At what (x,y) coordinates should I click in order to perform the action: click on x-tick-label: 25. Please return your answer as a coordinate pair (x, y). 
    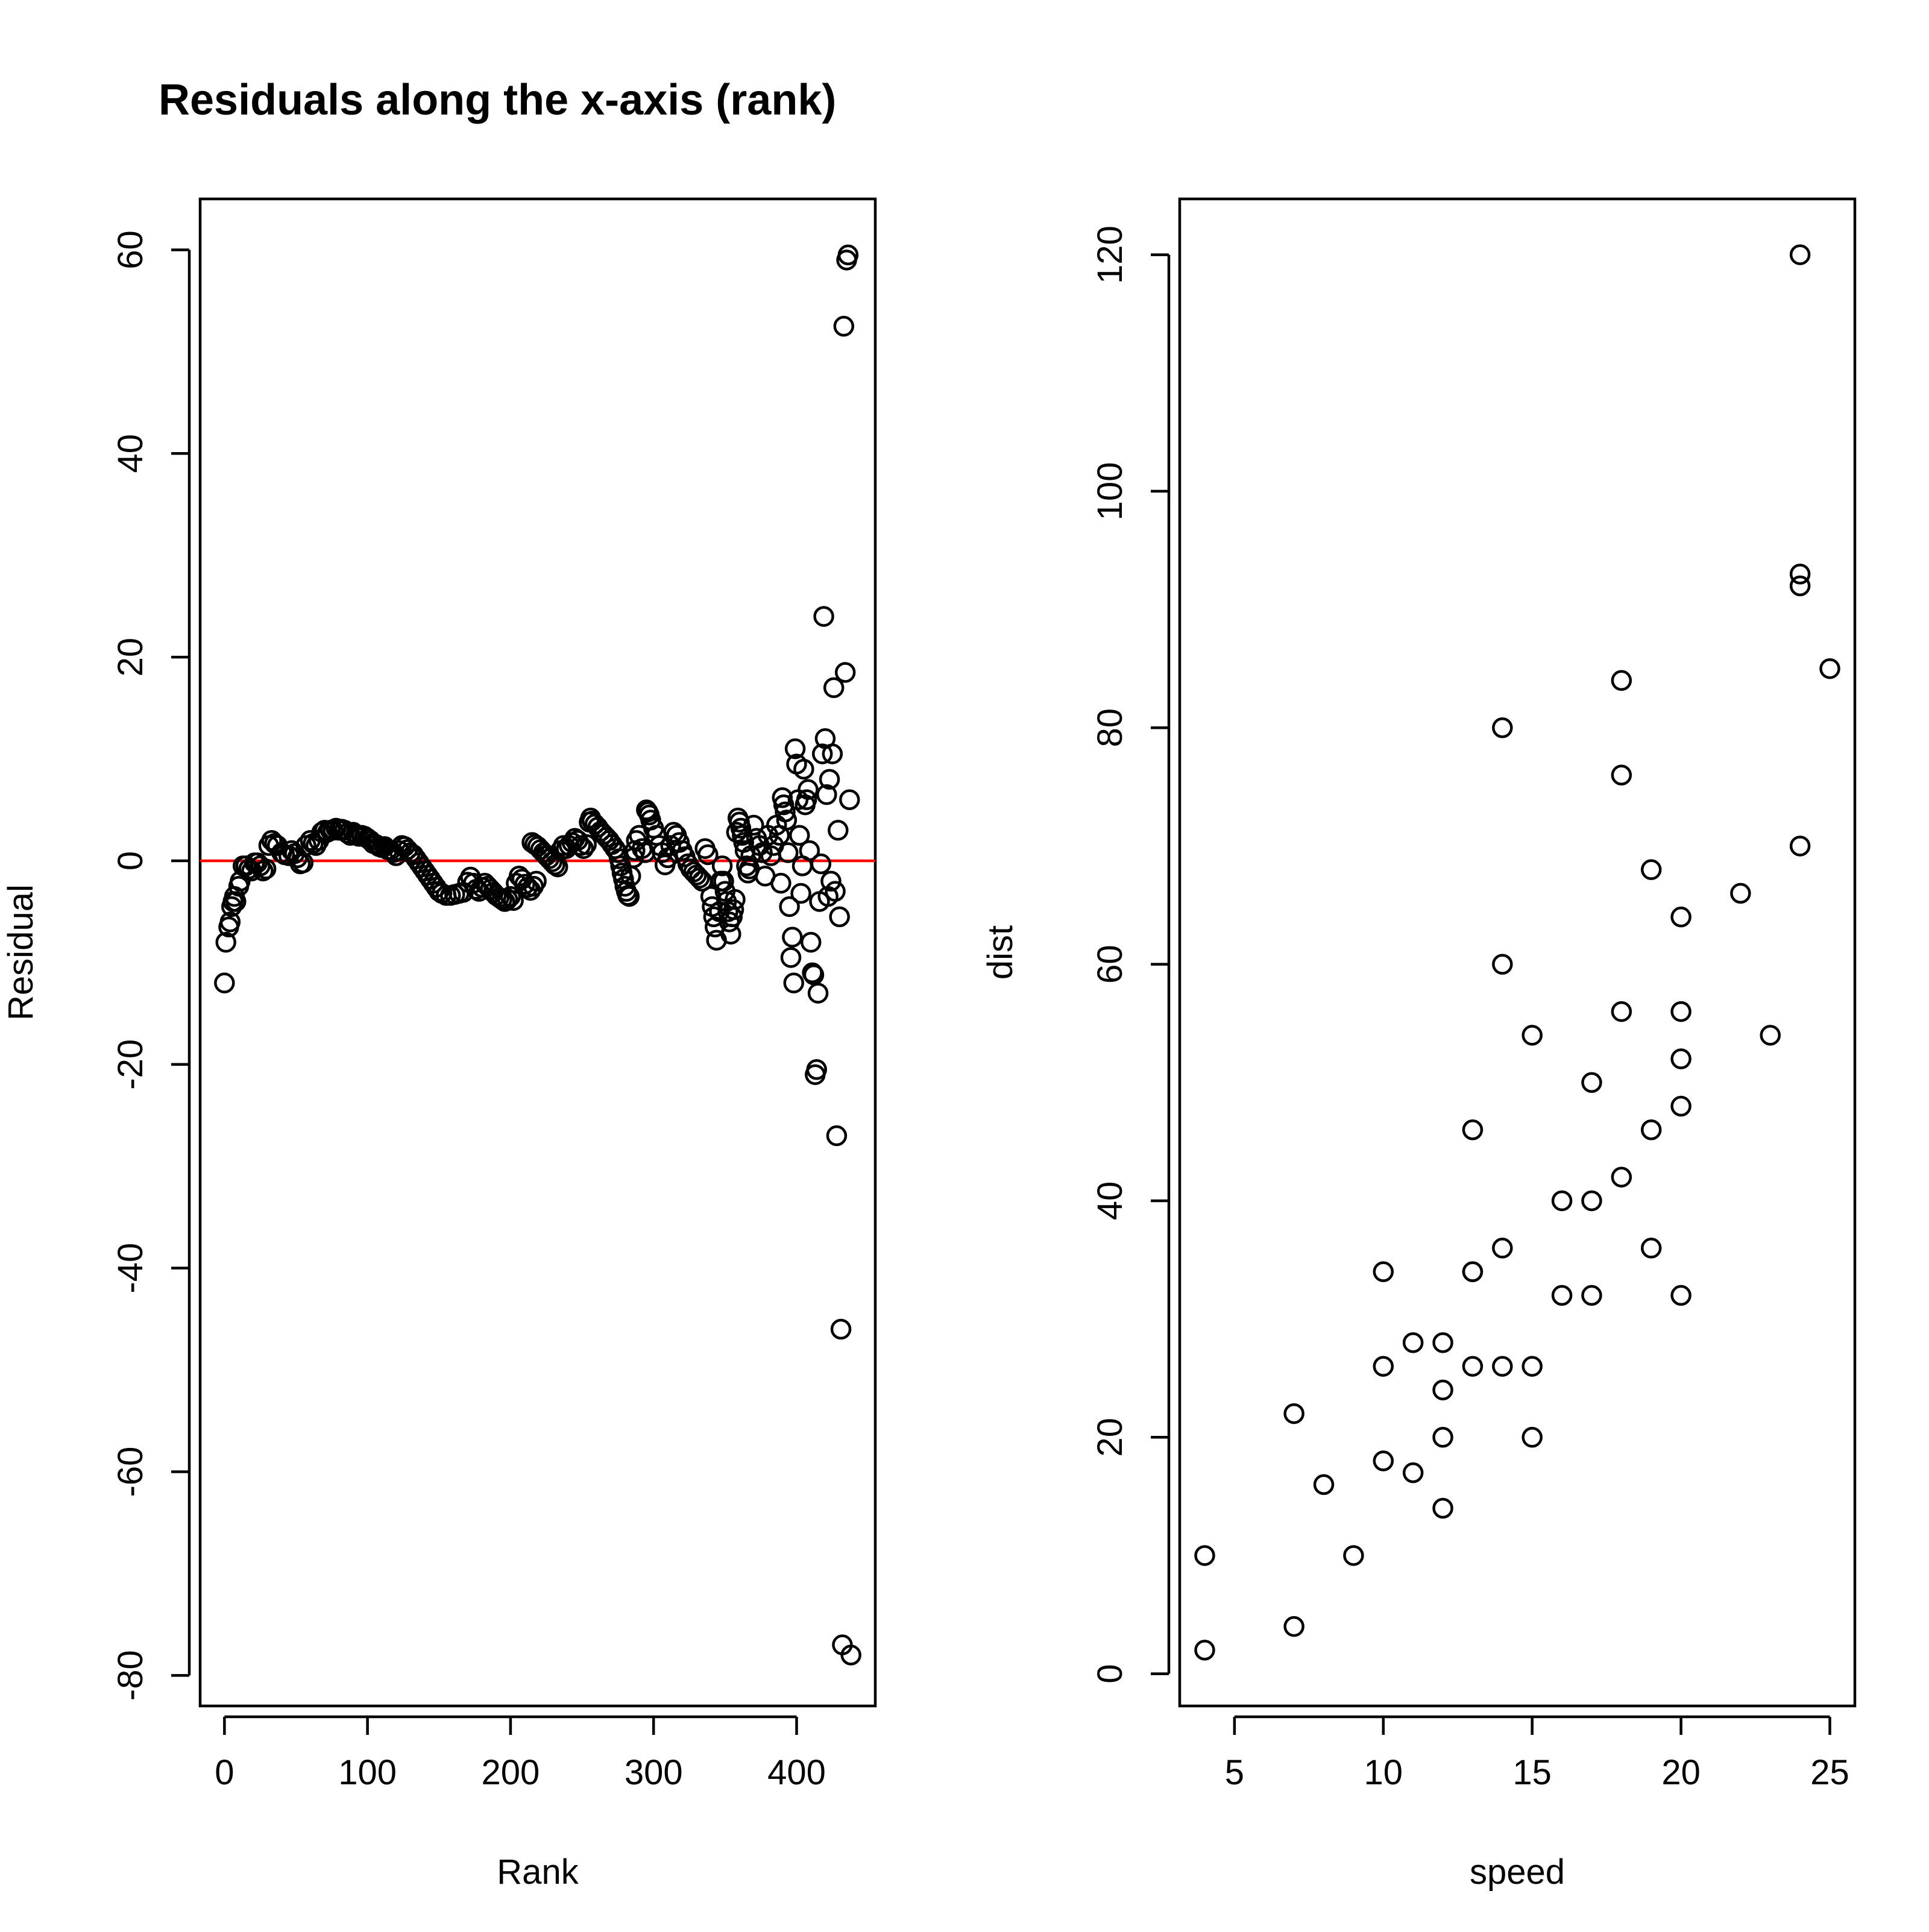
    Looking at the image, I should click on (1829, 1772).